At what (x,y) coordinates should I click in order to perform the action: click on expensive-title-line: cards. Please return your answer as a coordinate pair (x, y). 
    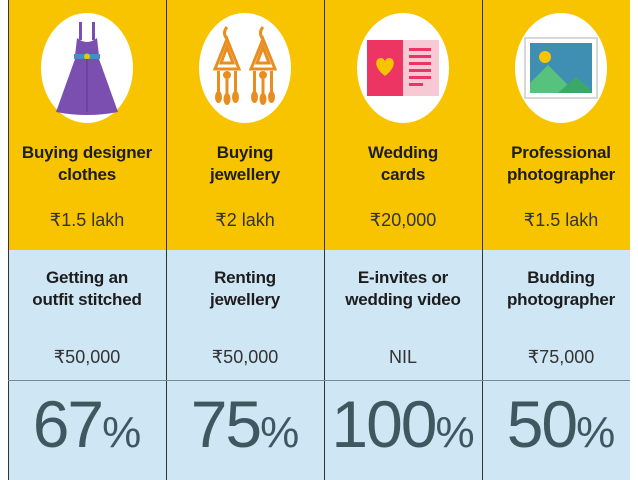
    Looking at the image, I should click on (403, 174).